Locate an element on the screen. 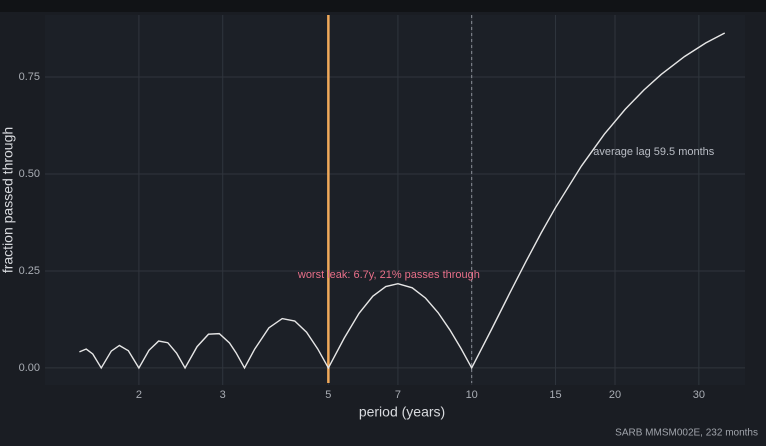 The height and width of the screenshot is (446, 766). y-tick-label: 0.50 is located at coordinates (29, 174).